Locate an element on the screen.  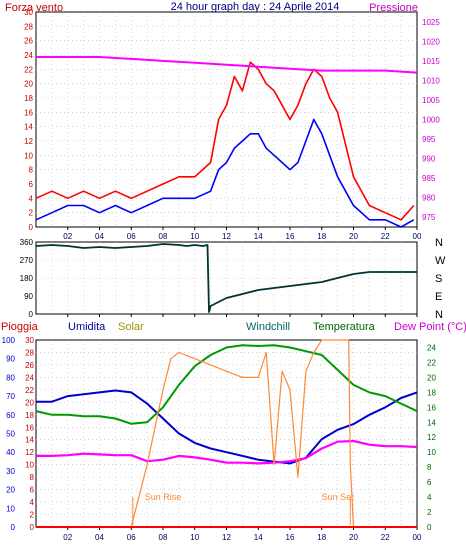
wind-tick-label: 0 is located at coordinates (31, 227).